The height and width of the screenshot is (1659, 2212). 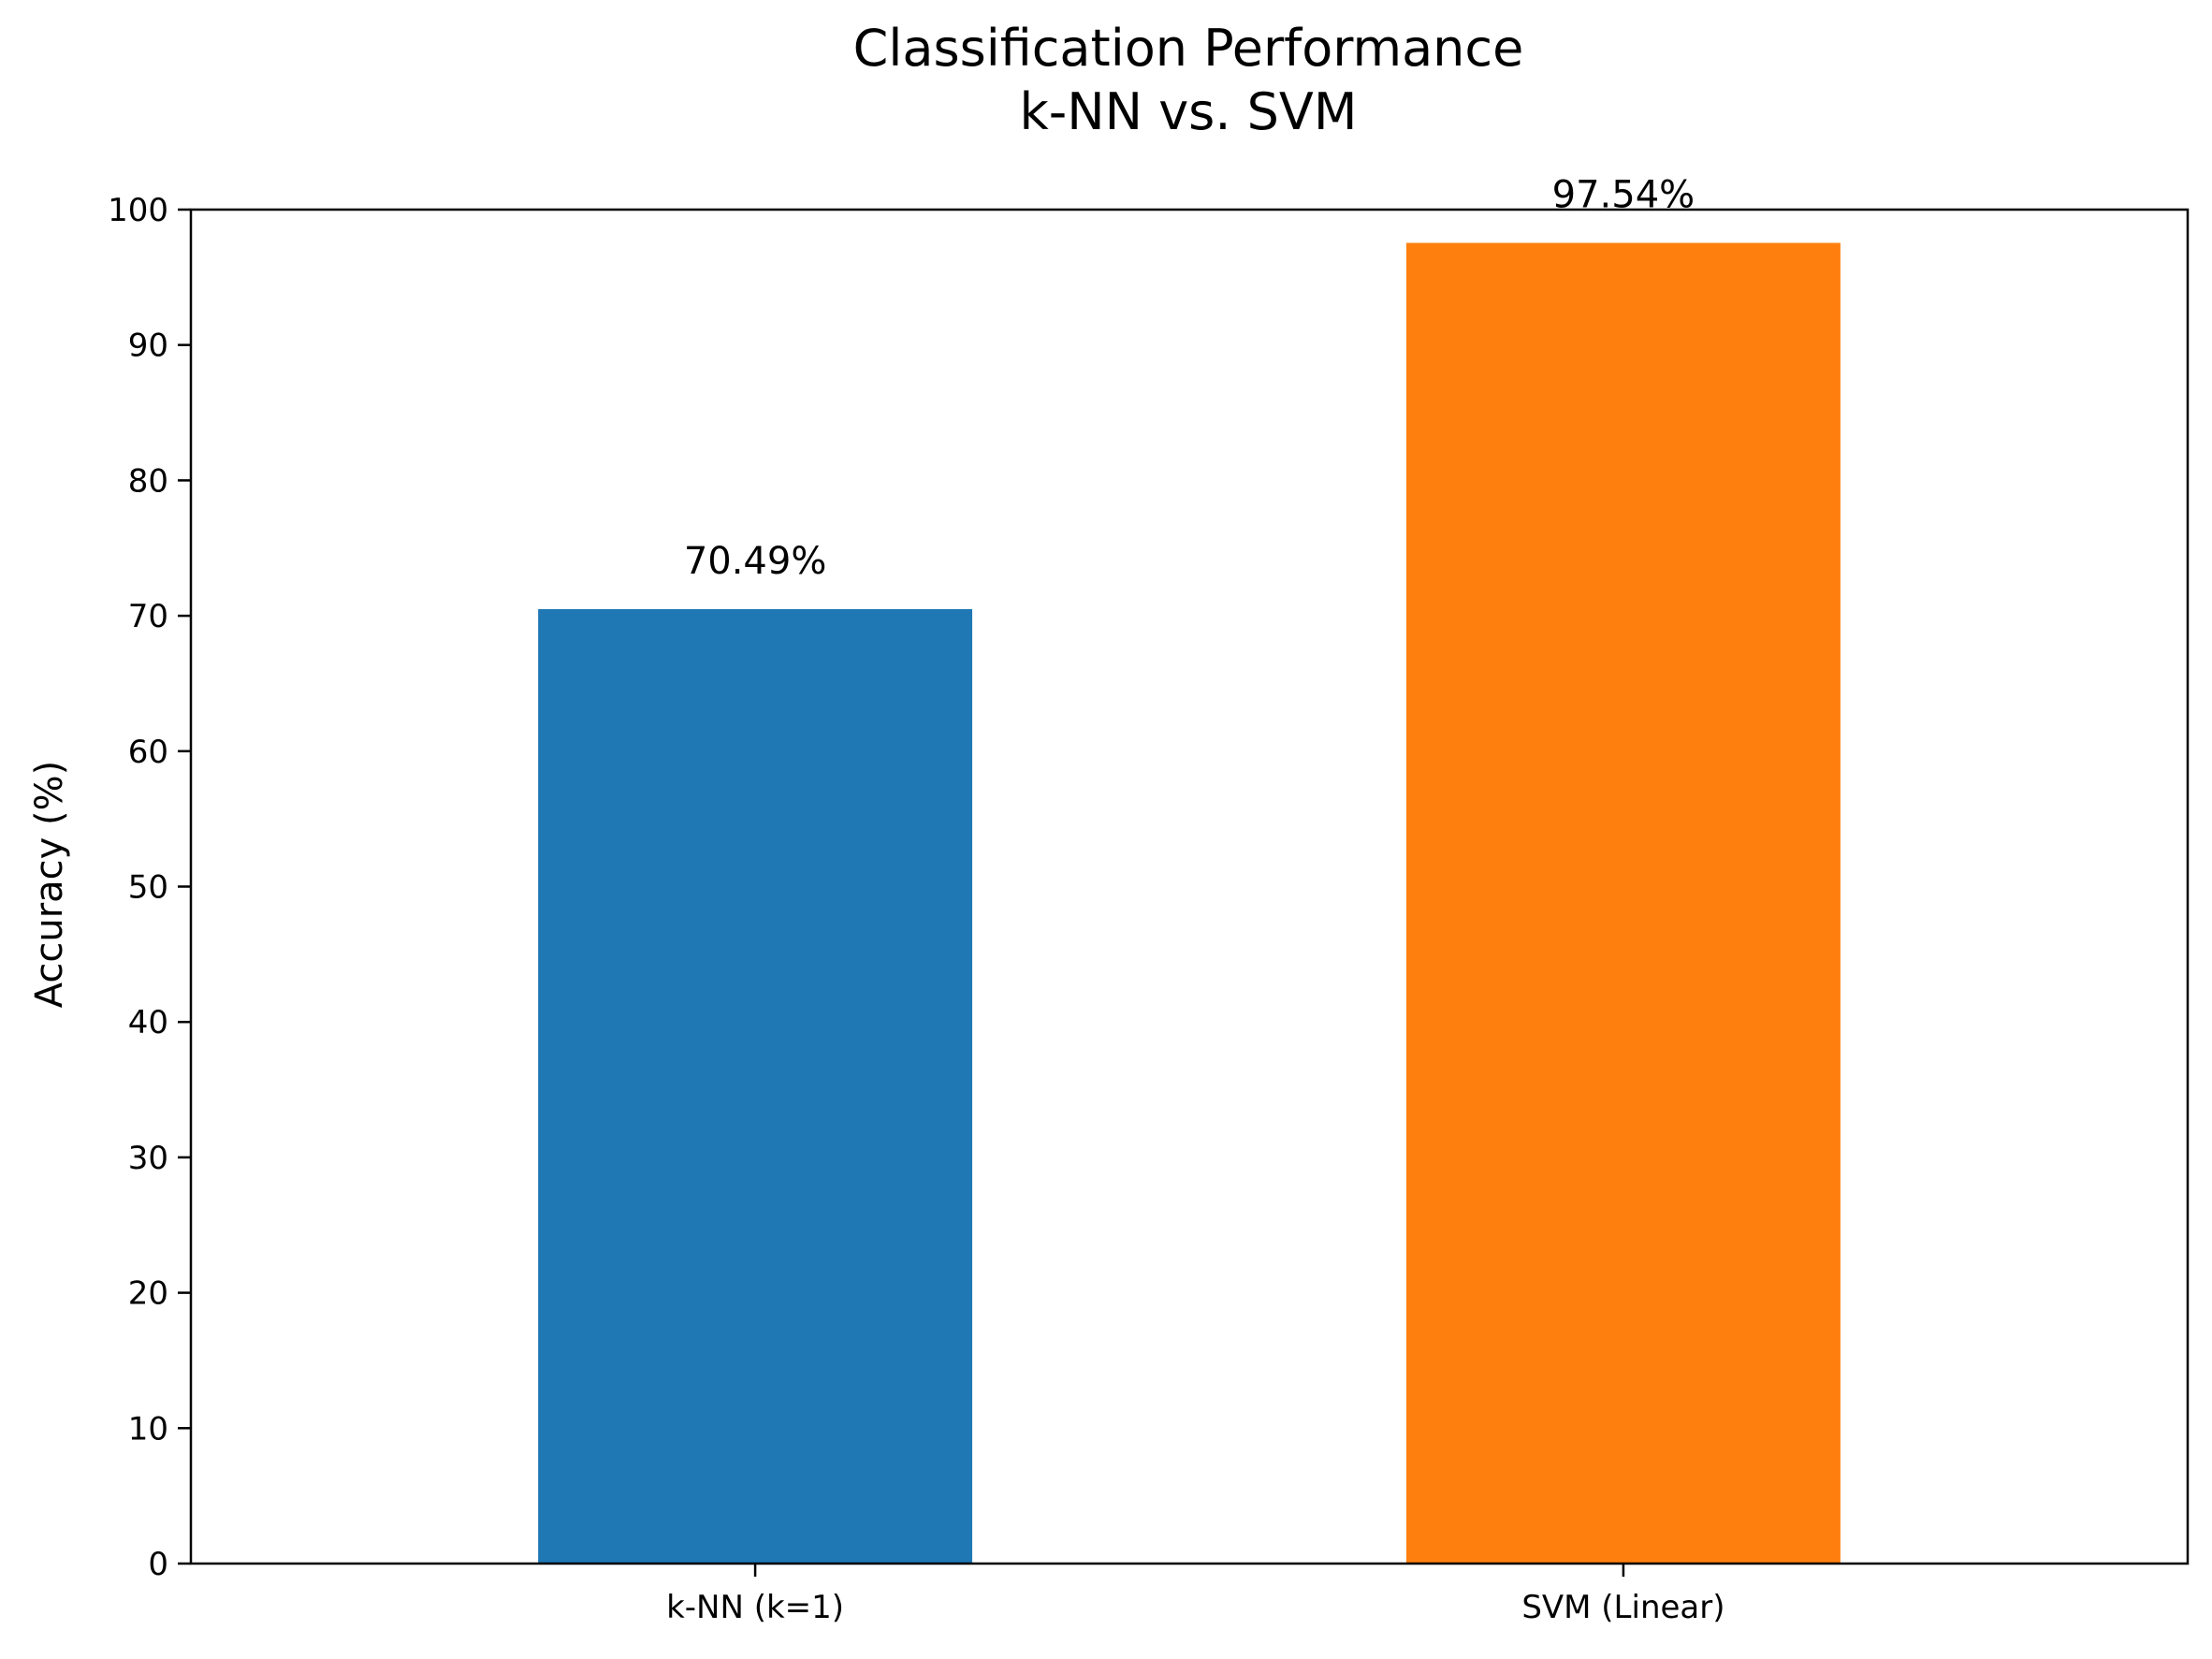 What do you see at coordinates (148, 1158) in the screenshot?
I see `y-tick-label: 30` at bounding box center [148, 1158].